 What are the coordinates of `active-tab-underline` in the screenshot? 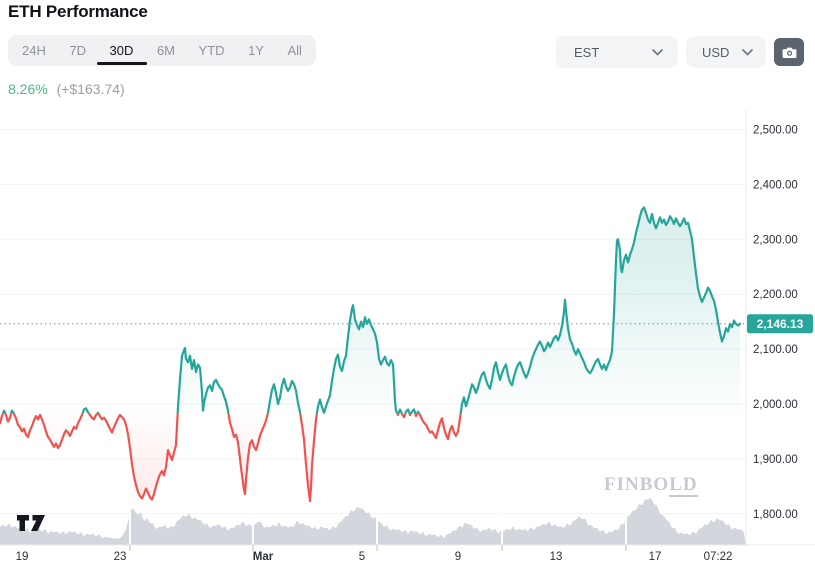 It's located at (122, 63).